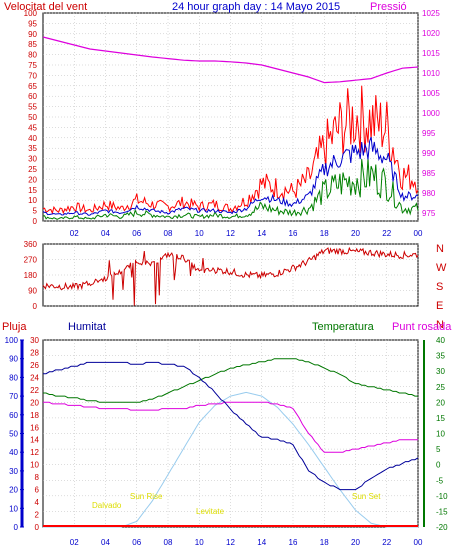  What do you see at coordinates (74, 233) in the screenshot?
I see `wind-x-tick-label: 02` at bounding box center [74, 233].